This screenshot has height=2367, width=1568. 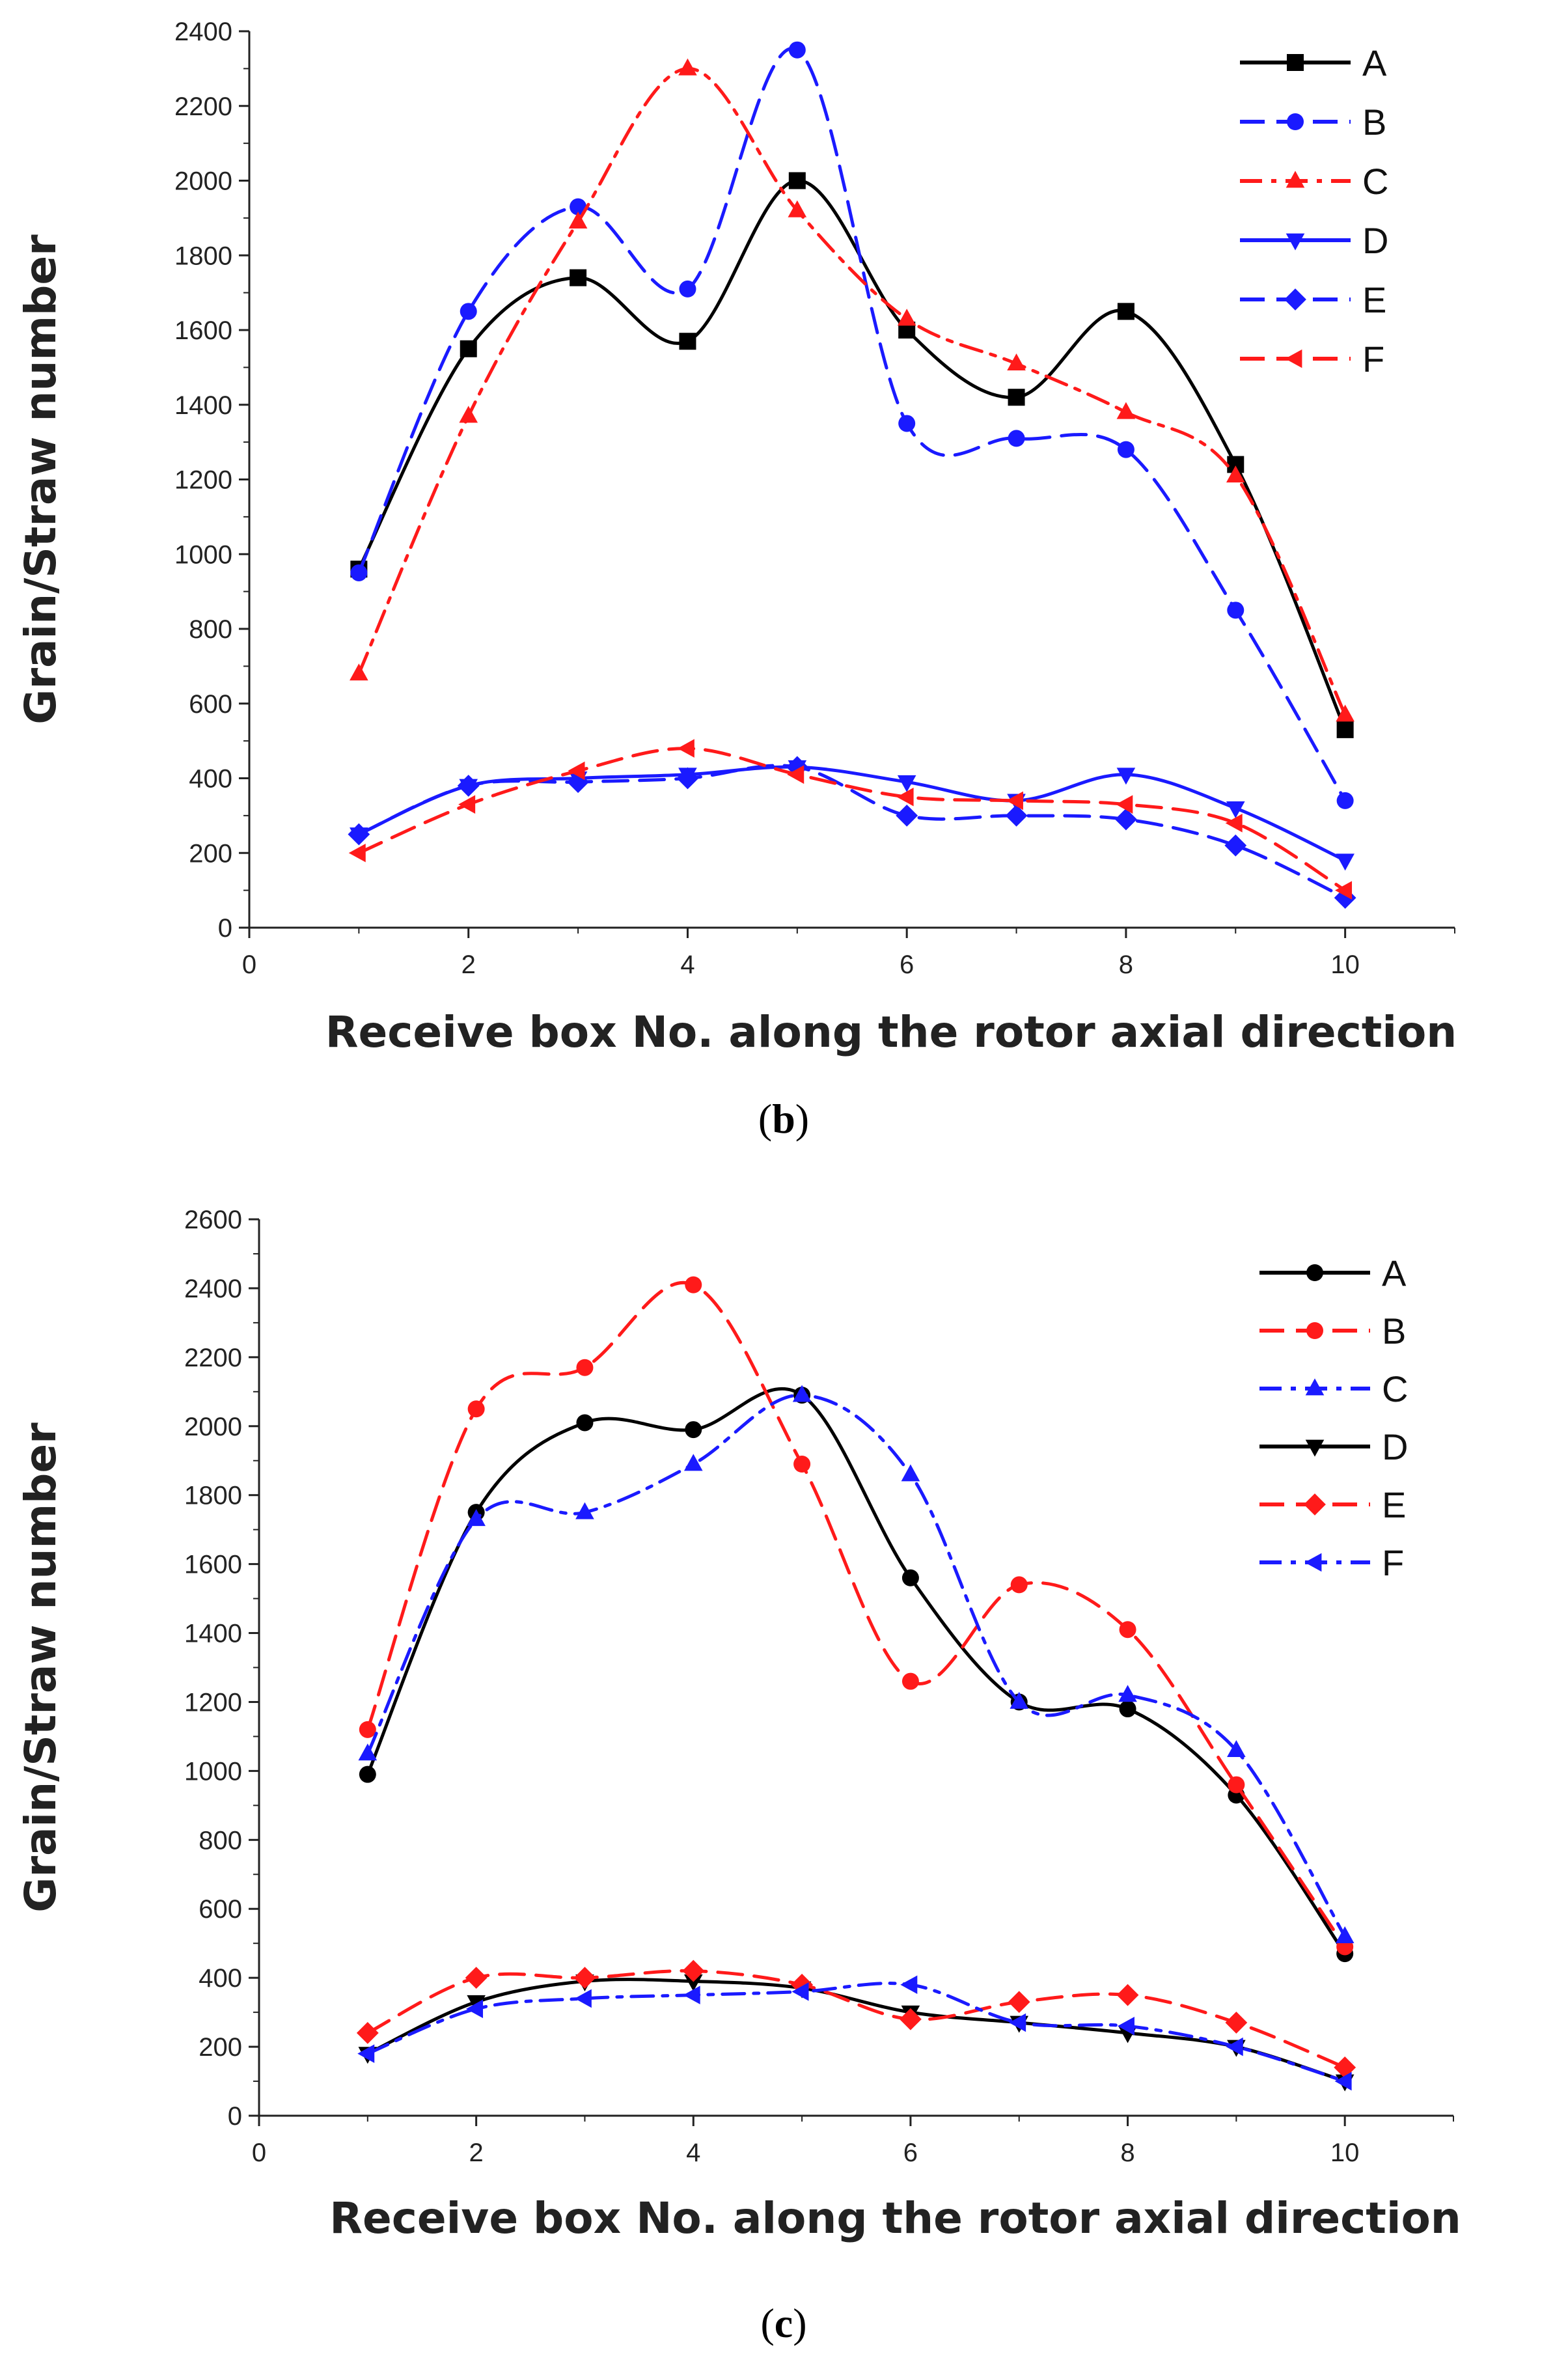 What do you see at coordinates (41, 1667) in the screenshot?
I see `y-axis-title: Grain/Straw number` at bounding box center [41, 1667].